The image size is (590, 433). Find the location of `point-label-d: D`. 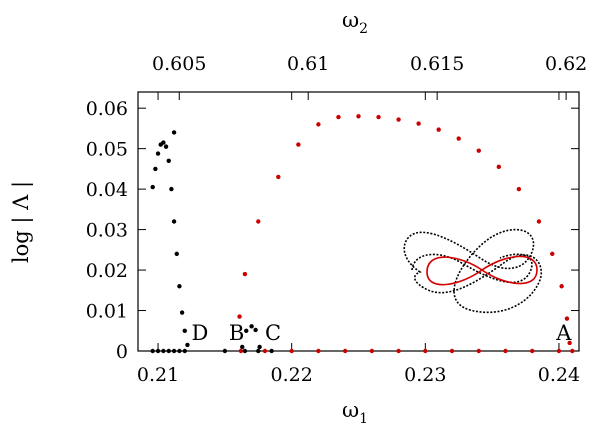

point-label-d: D is located at coordinates (199, 333).